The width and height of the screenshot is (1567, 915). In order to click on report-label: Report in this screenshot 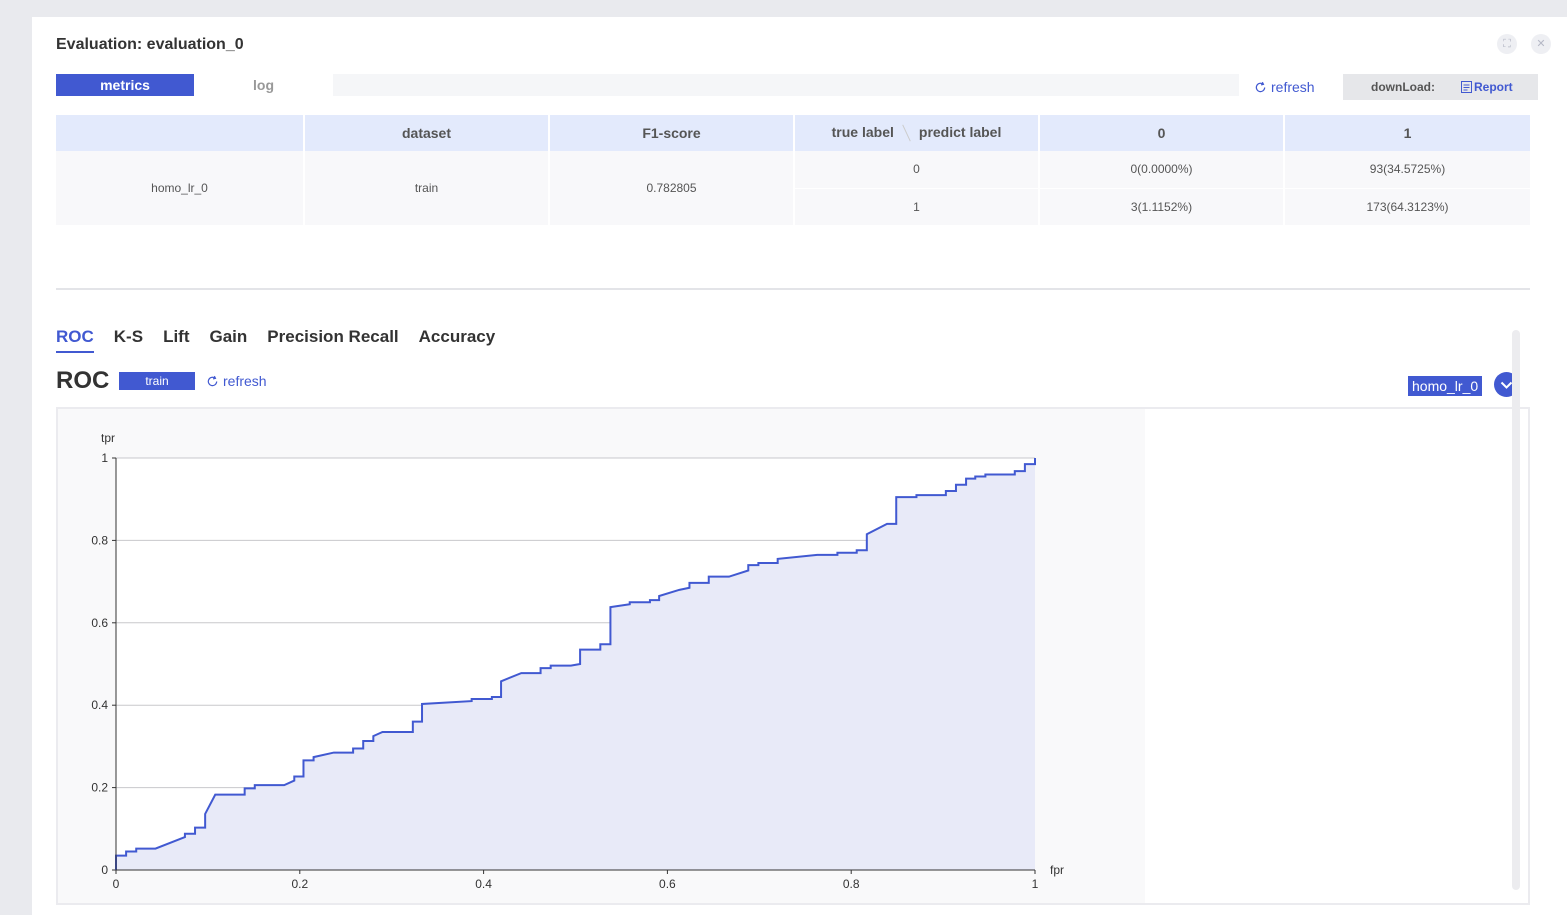, I will do `click(1493, 87)`.